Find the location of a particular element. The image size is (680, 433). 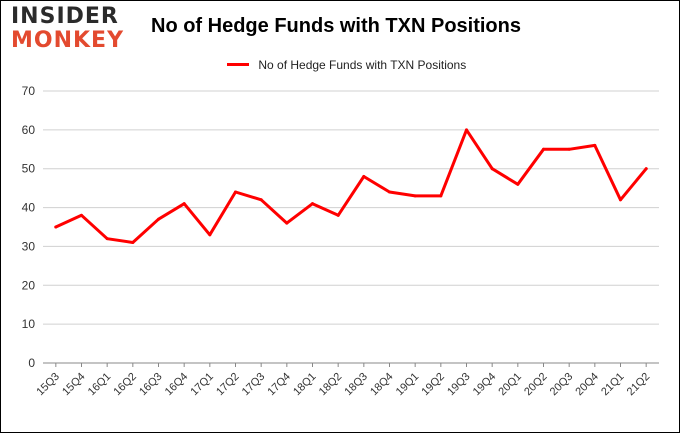

x-tick-label: 20Q4 is located at coordinates (587, 385).